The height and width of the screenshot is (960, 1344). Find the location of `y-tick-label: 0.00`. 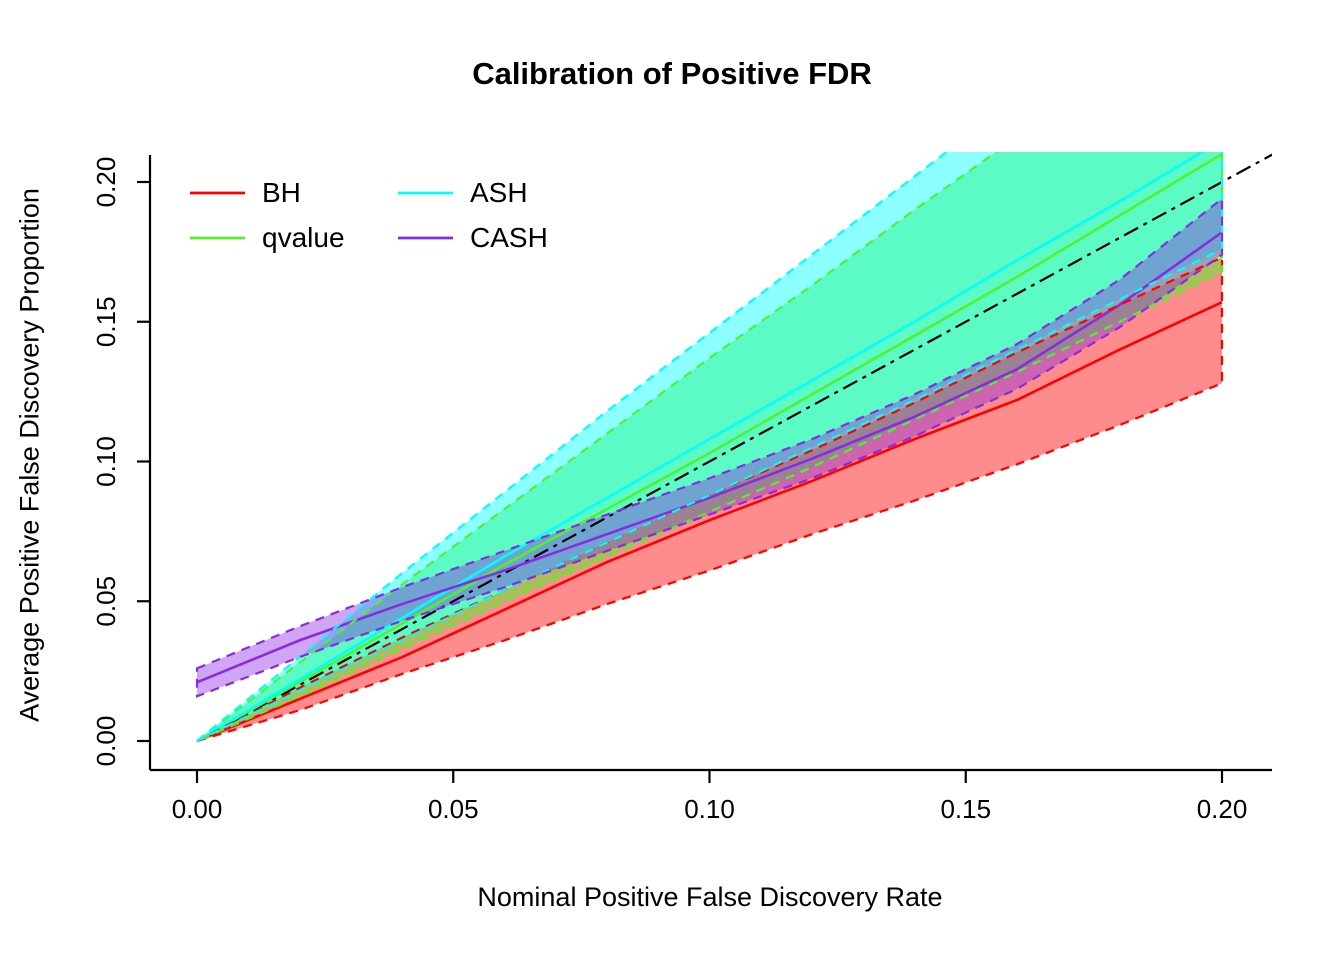

y-tick-label: 0.00 is located at coordinates (106, 741).